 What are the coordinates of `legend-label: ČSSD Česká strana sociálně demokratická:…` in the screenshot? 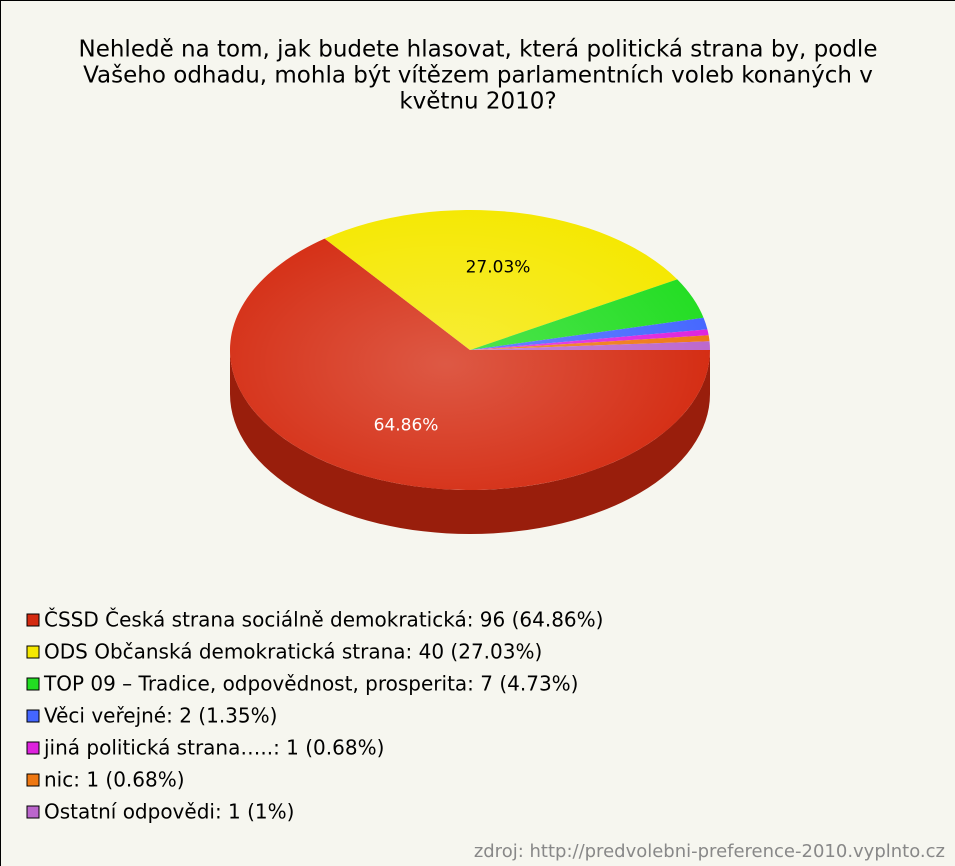 It's located at (323, 620).